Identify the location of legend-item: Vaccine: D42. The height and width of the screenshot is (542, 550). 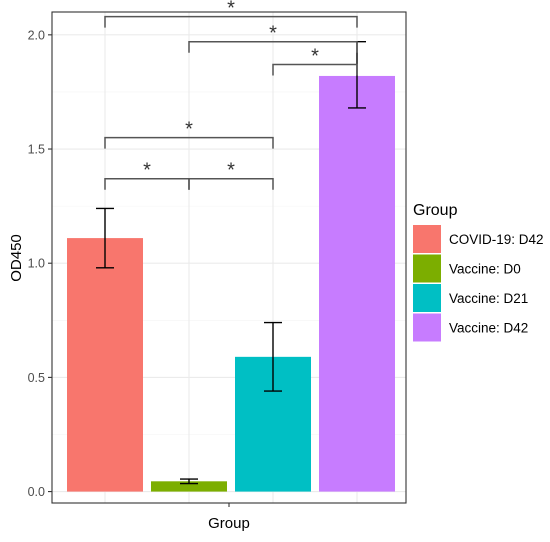
(470, 327).